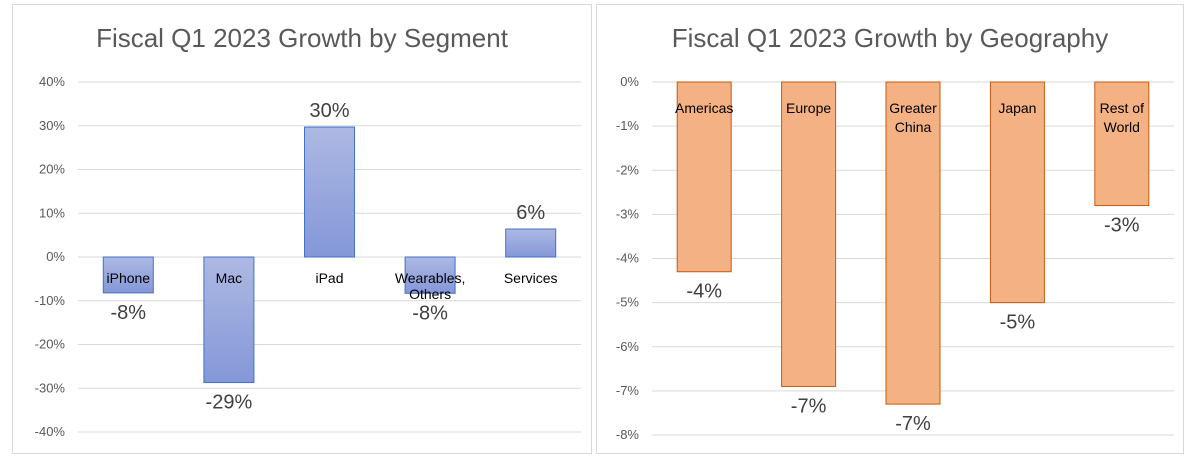 This screenshot has width=1200, height=462. What do you see at coordinates (52, 212) in the screenshot?
I see `segment-y-tick-label: 10%` at bounding box center [52, 212].